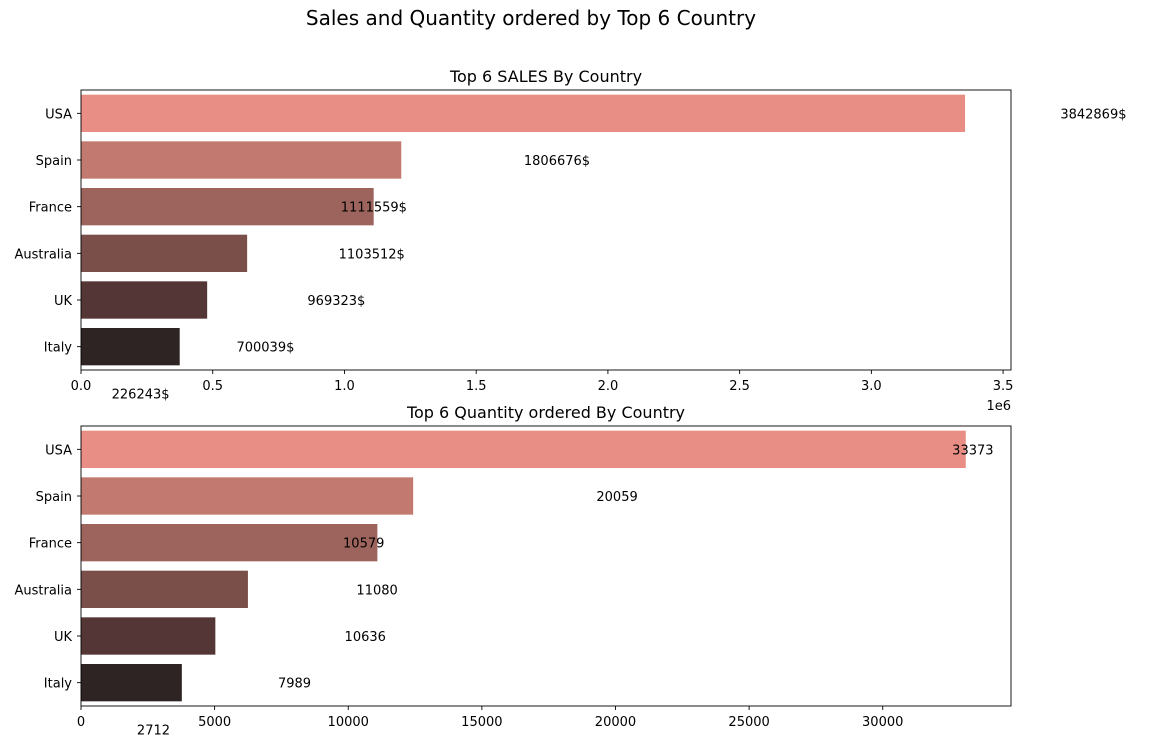 The width and height of the screenshot is (1176, 746). I want to click on chart2-data-label: 10636, so click(365, 637).